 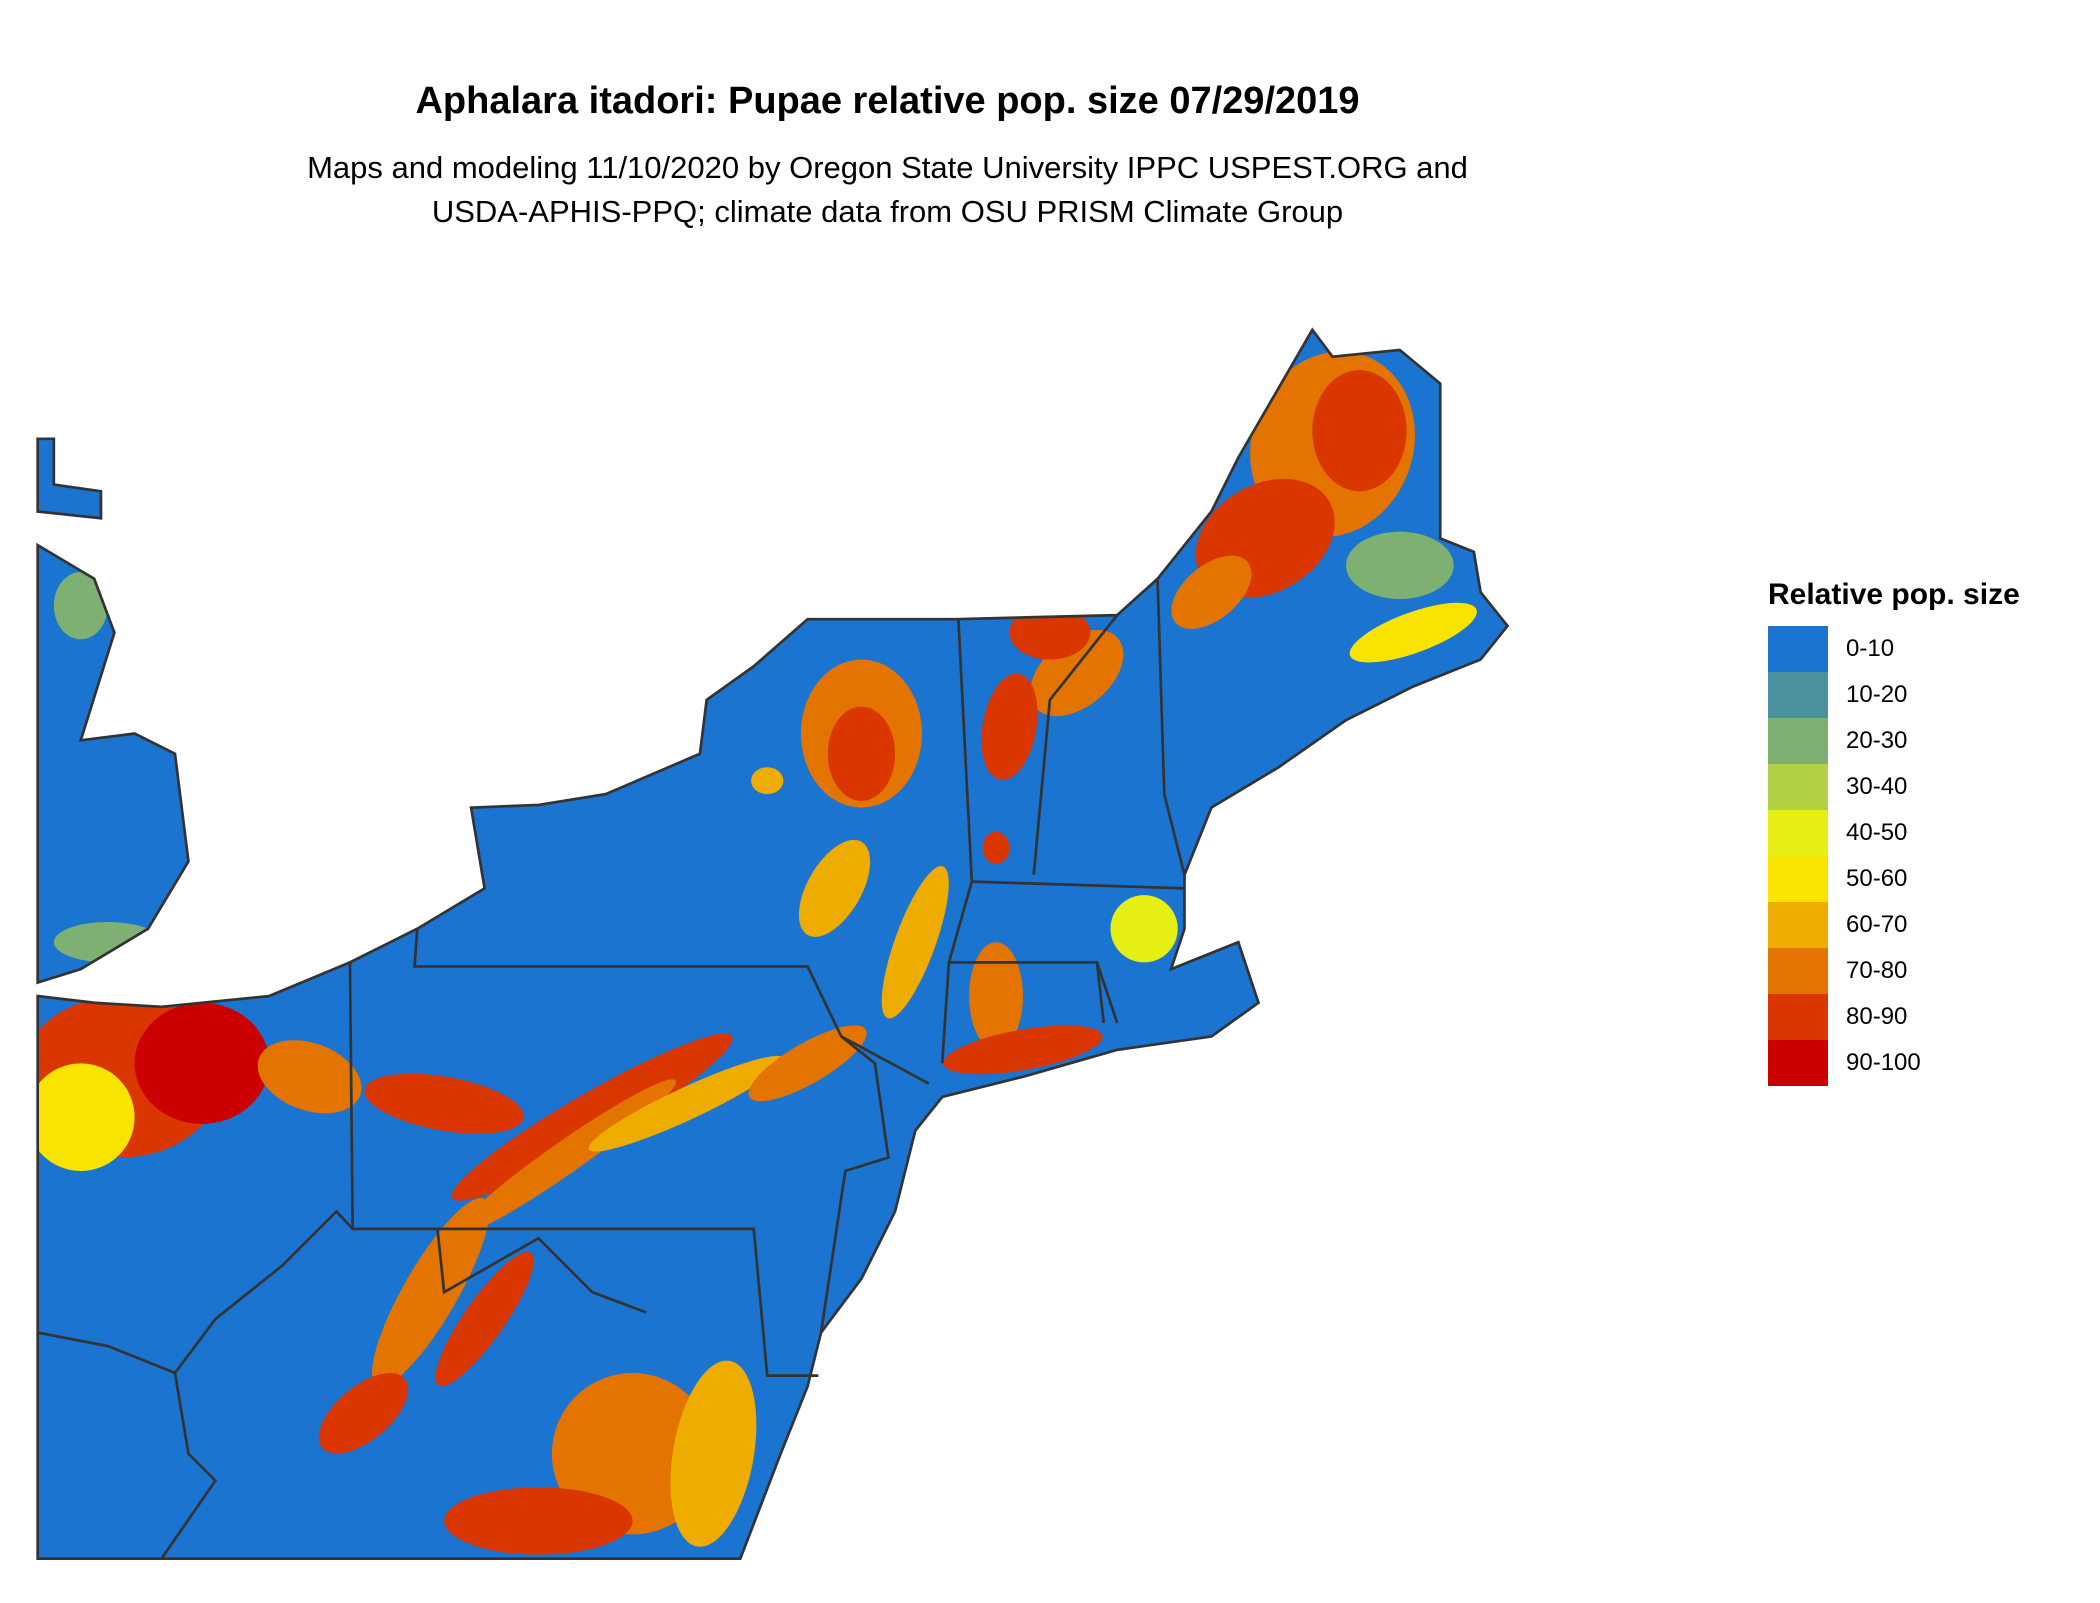 What do you see at coordinates (1877, 832) in the screenshot?
I see `legend-label: 40-50` at bounding box center [1877, 832].